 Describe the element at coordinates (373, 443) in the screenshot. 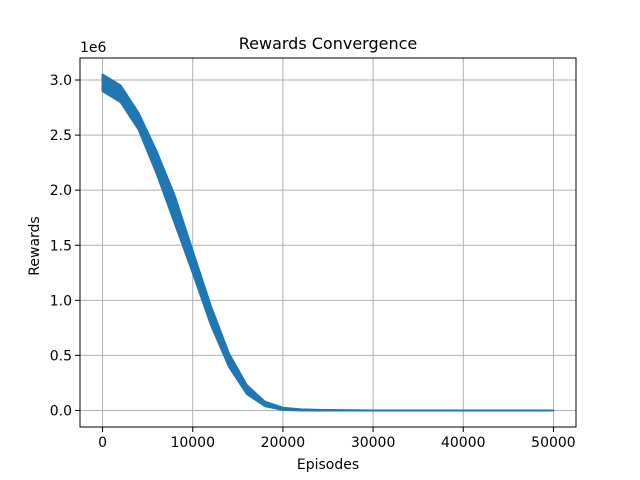

I see `x-tick-label: 30000` at that location.